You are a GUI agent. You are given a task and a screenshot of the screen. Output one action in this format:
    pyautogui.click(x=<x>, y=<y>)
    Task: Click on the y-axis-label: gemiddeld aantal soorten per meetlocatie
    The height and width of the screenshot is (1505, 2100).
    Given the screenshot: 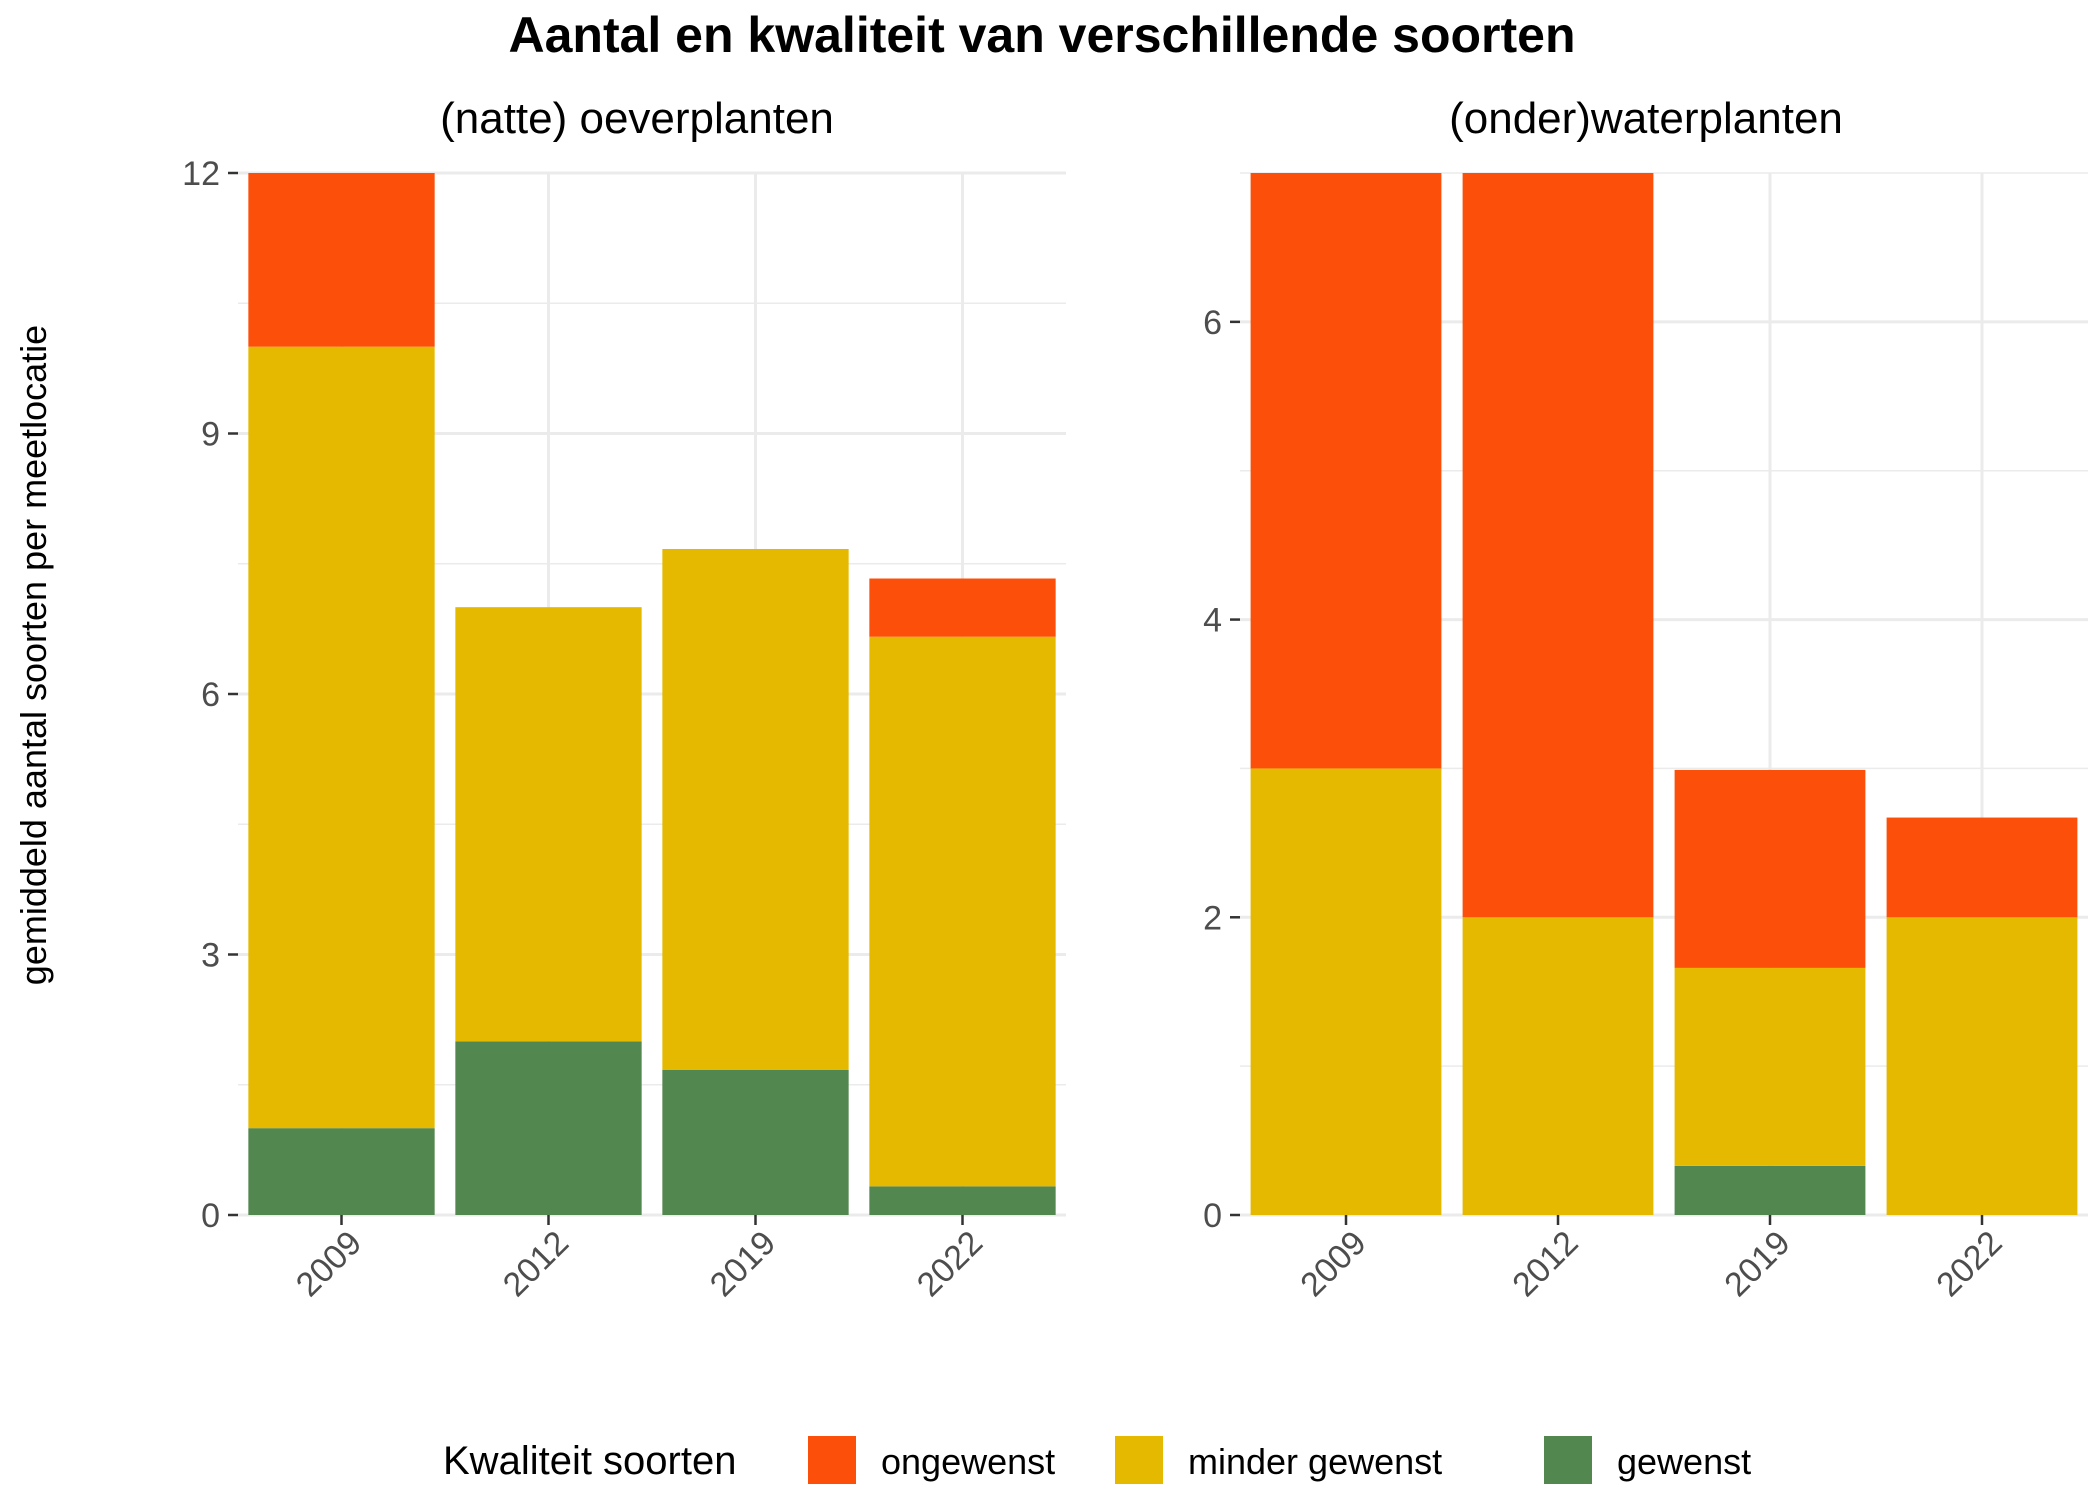 What is the action you would take?
    pyautogui.click(x=33, y=655)
    